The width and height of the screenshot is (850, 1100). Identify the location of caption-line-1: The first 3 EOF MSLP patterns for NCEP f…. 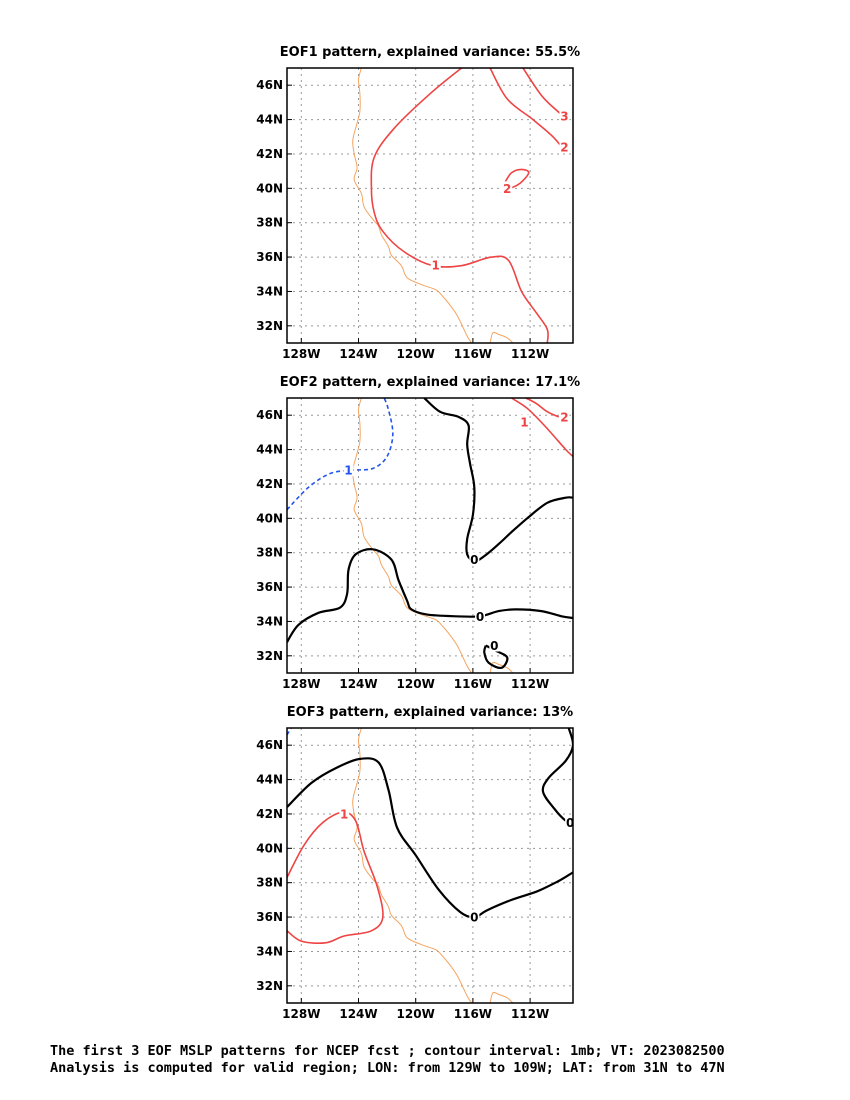
(387, 1051).